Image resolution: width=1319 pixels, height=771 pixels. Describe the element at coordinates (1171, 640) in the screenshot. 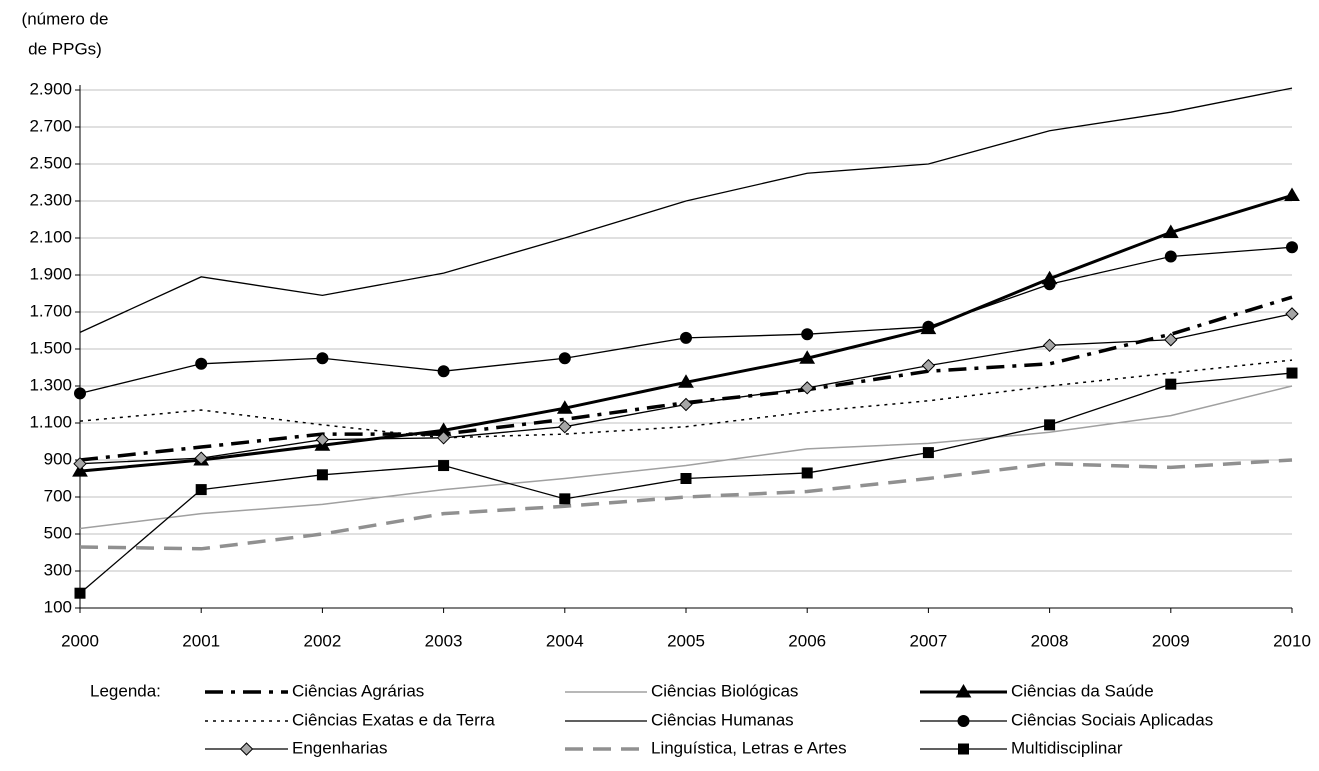

I see `x-tick-label: 2009` at that location.